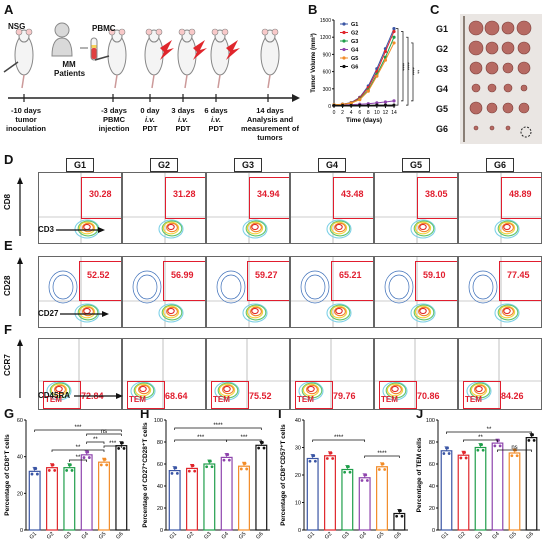 This screenshot has width=546, height=556. What do you see at coordinates (435, 9) in the screenshot?
I see `panel-letter-c: C` at bounding box center [435, 9].